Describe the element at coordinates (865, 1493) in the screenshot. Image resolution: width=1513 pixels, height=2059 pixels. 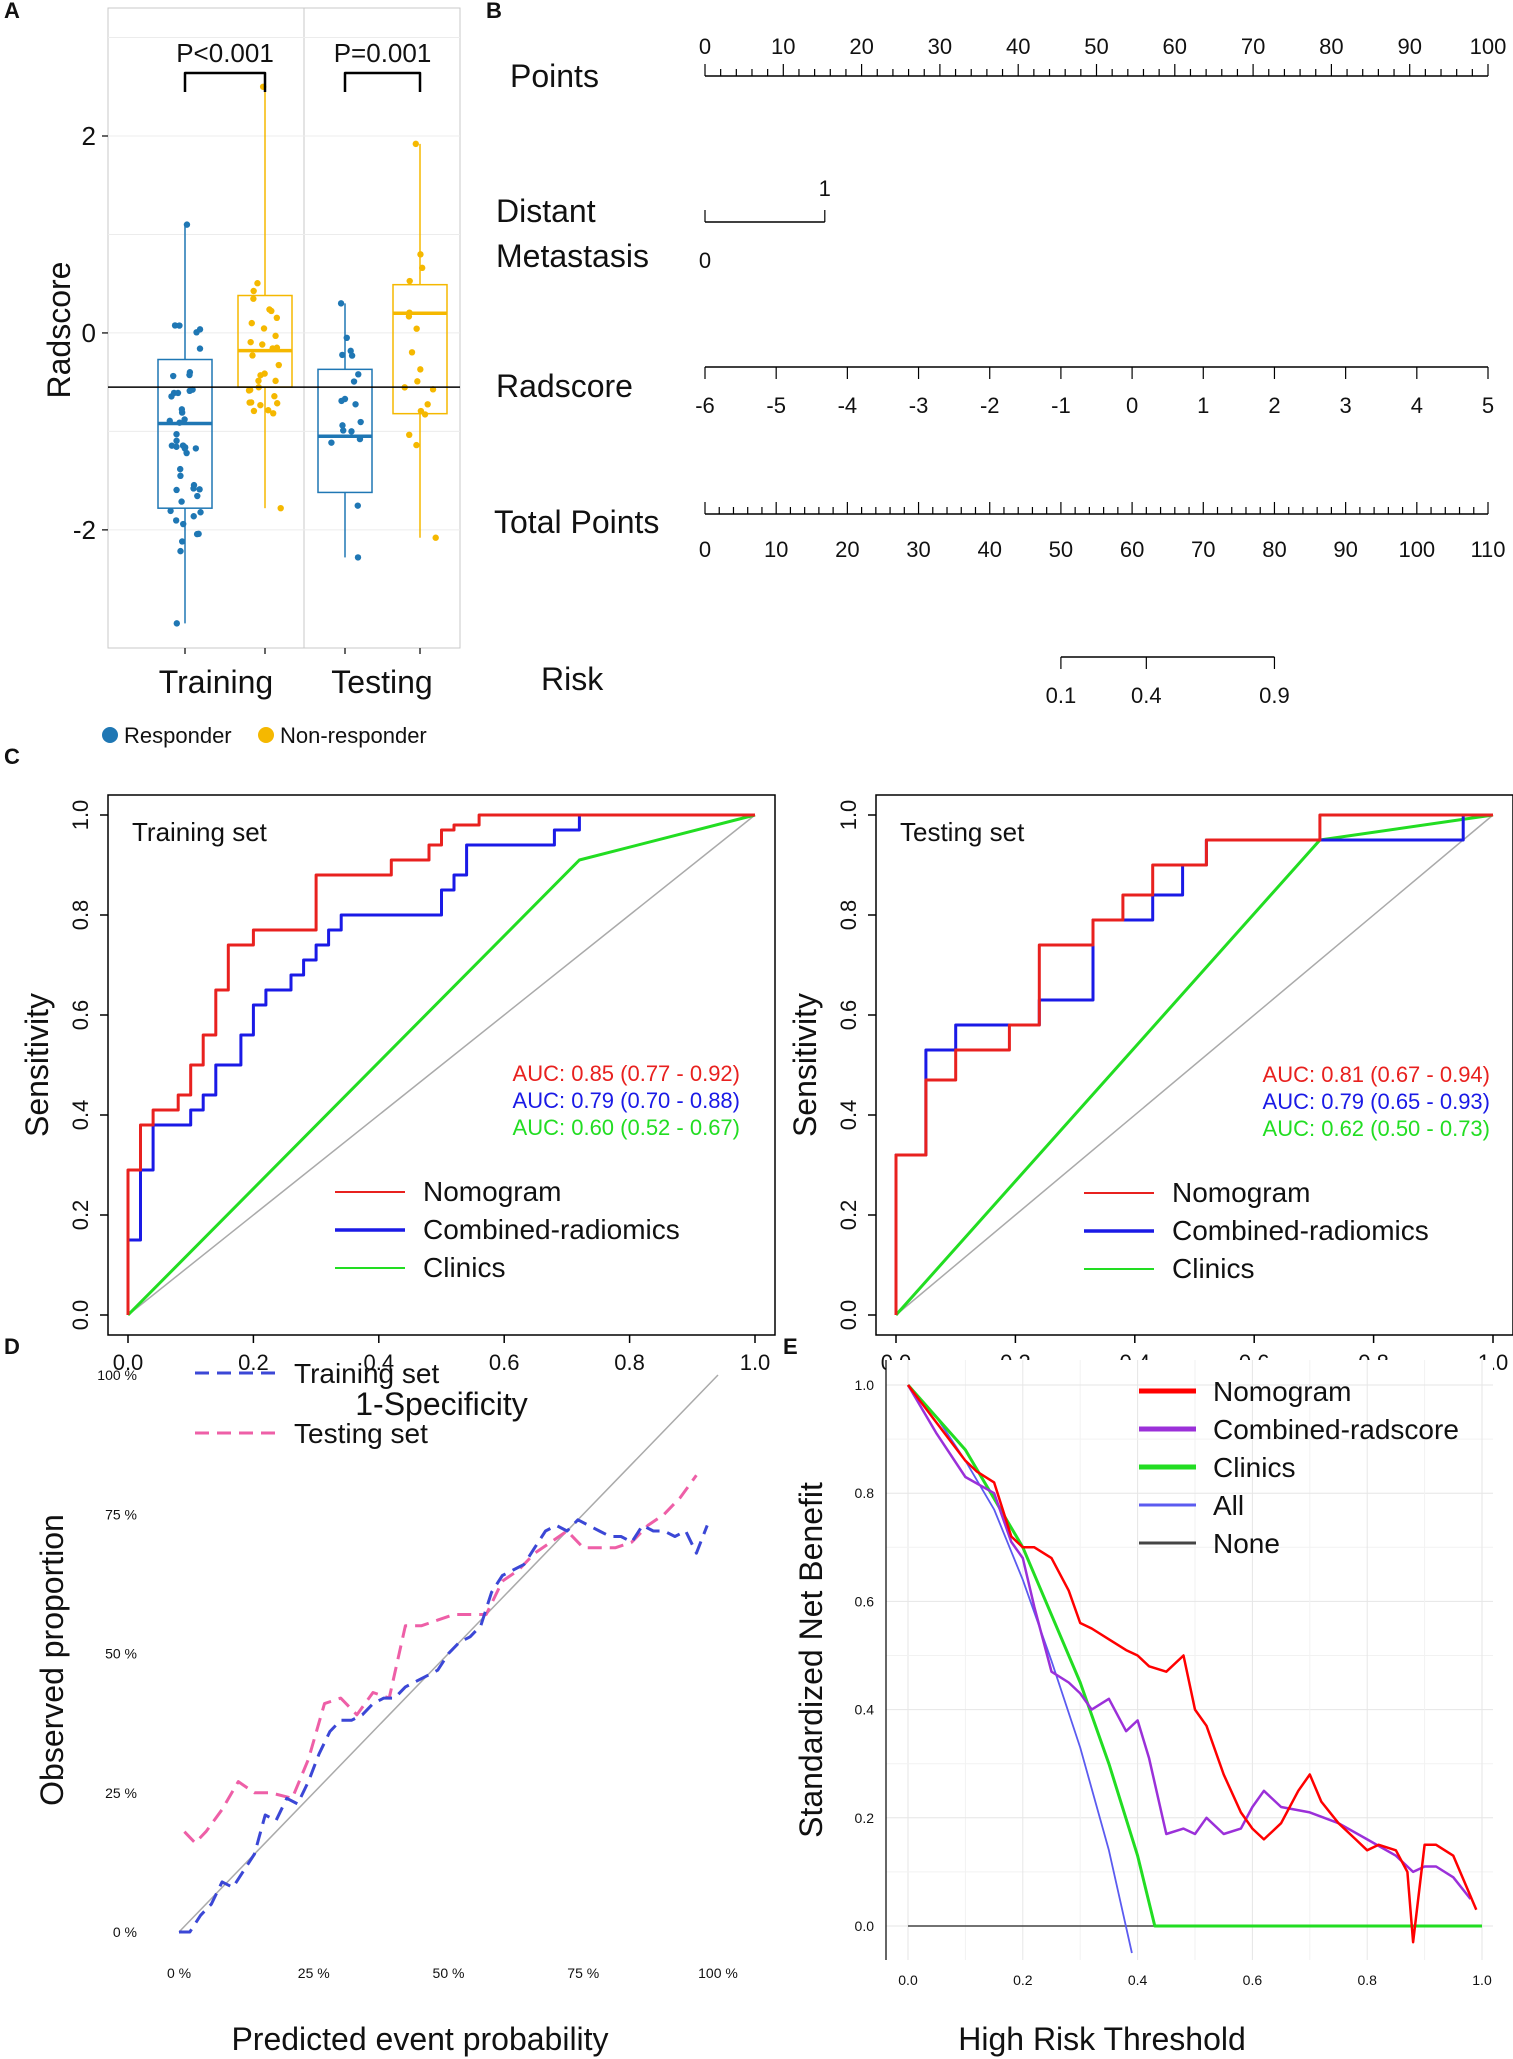
I see `dca-y-tick-label: 0.8` at that location.